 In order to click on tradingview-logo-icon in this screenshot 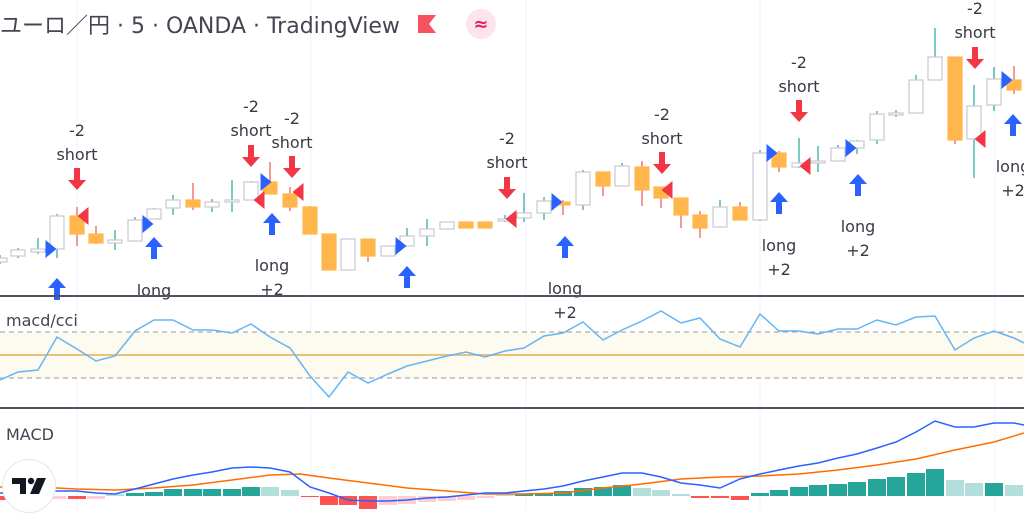, I will do `click(29, 486)`.